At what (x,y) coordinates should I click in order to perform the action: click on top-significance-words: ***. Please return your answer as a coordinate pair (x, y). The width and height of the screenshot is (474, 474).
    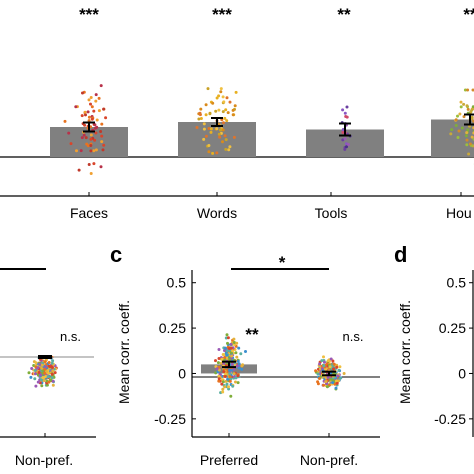
    Looking at the image, I should click on (222, 14).